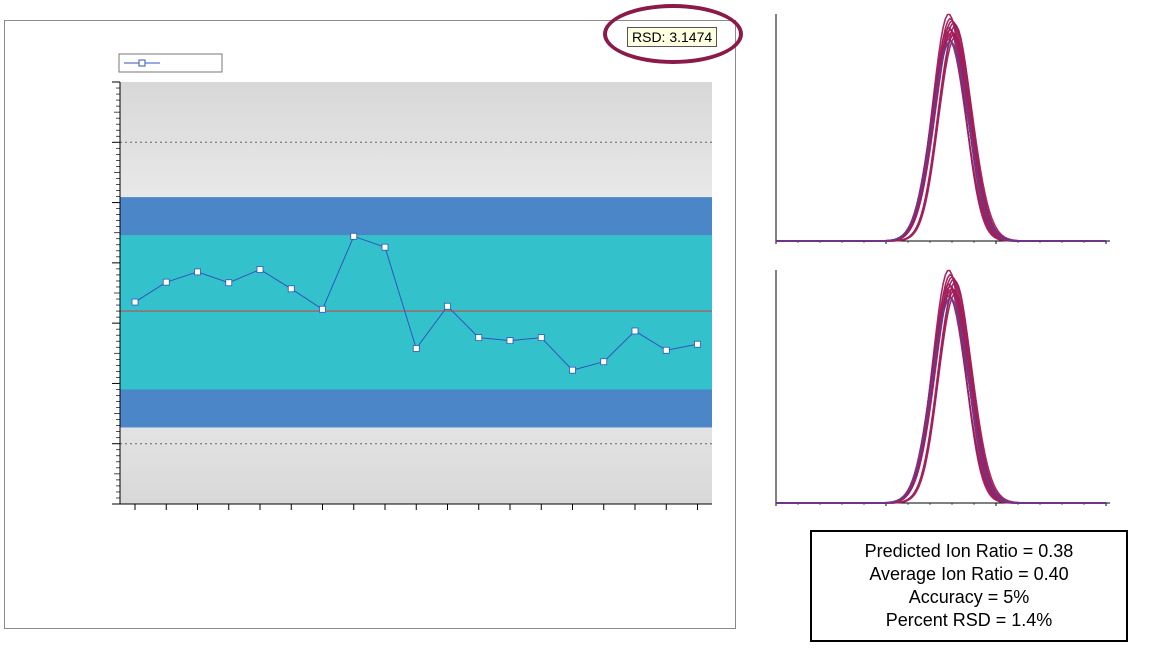  I want to click on inner-control-band, so click(416, 312).